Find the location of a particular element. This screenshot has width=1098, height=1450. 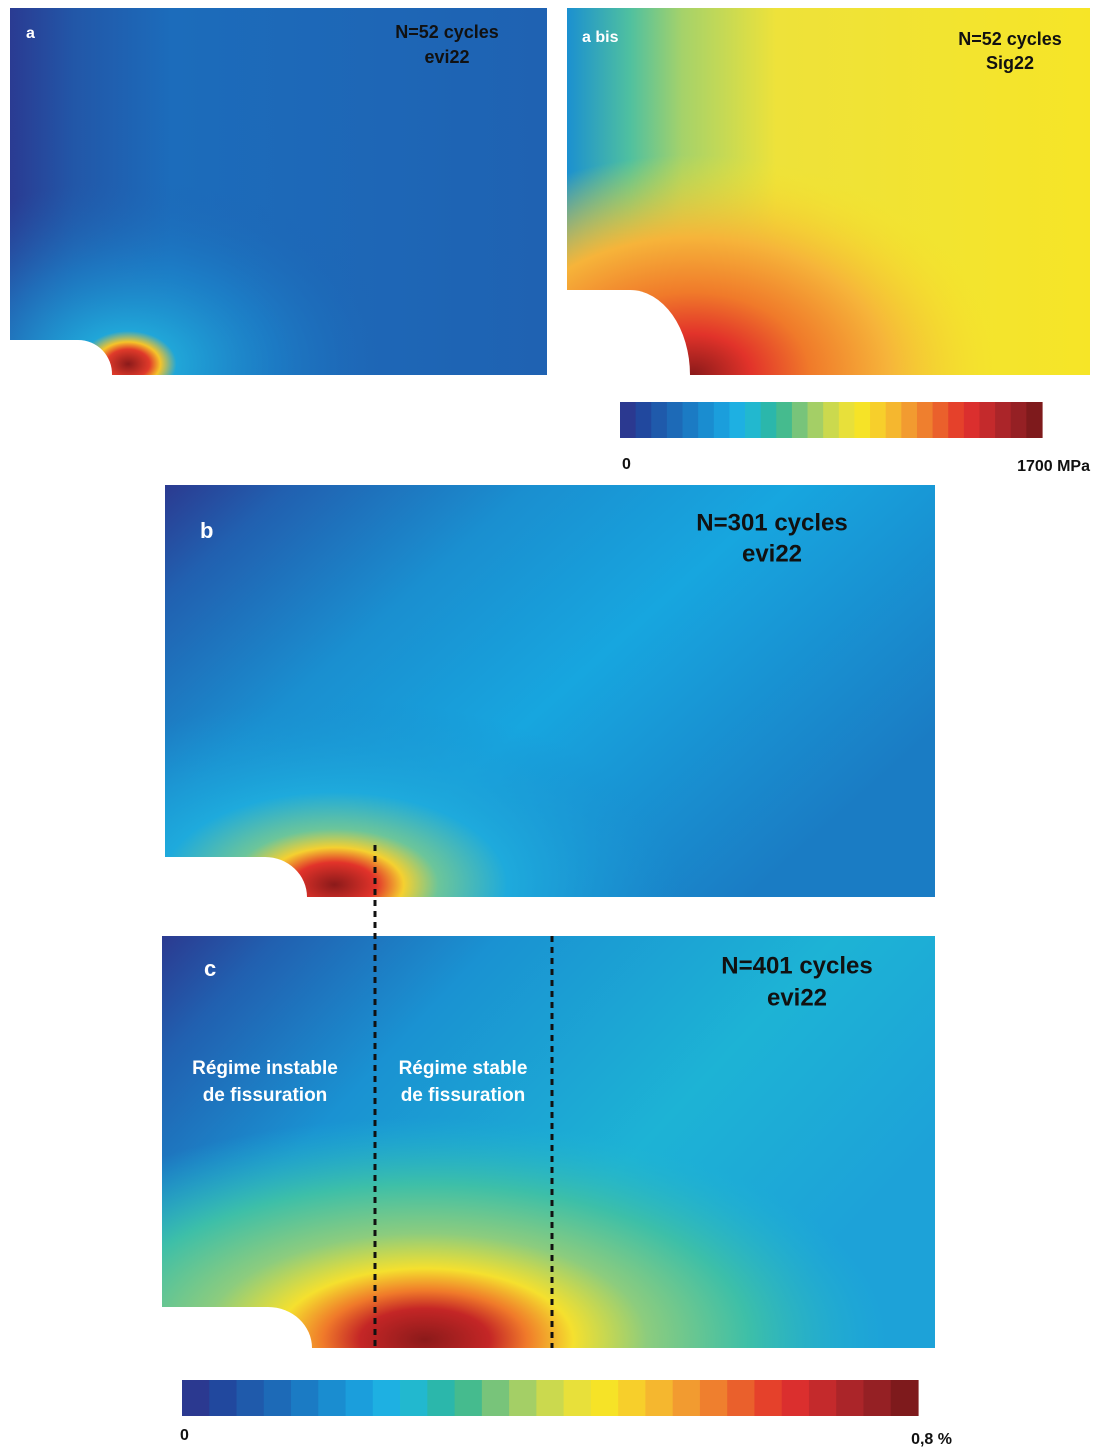

panel-label: a is located at coordinates (30, 33).